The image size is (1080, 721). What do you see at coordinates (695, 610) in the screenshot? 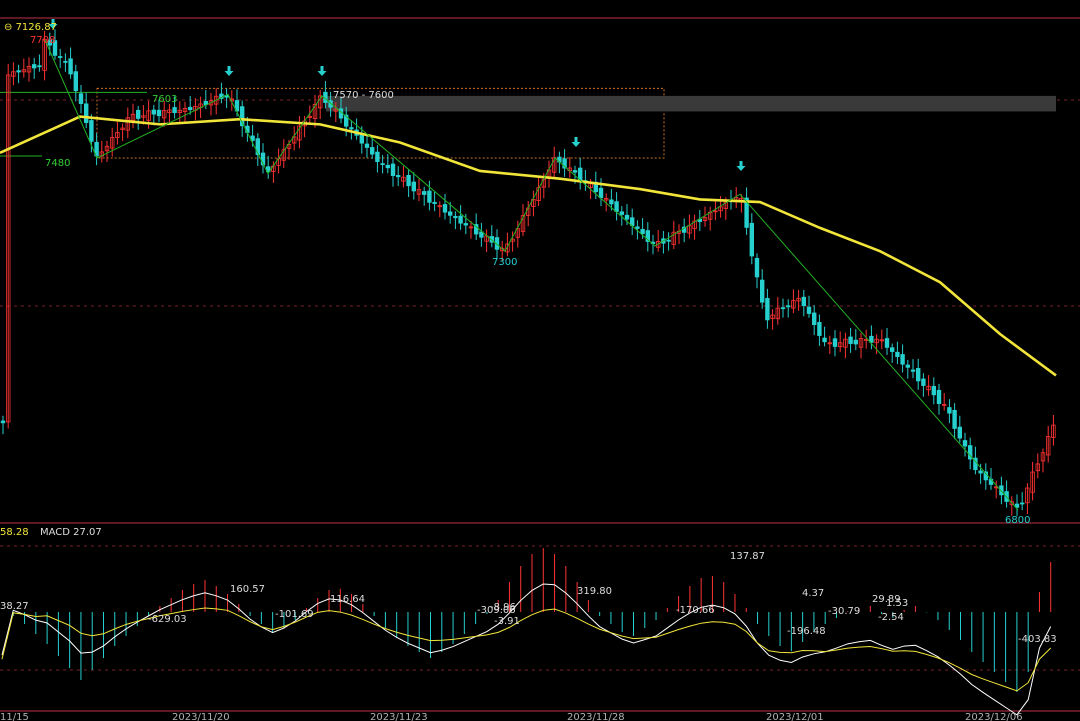
I see `macd-label: -170.66` at bounding box center [695, 610].